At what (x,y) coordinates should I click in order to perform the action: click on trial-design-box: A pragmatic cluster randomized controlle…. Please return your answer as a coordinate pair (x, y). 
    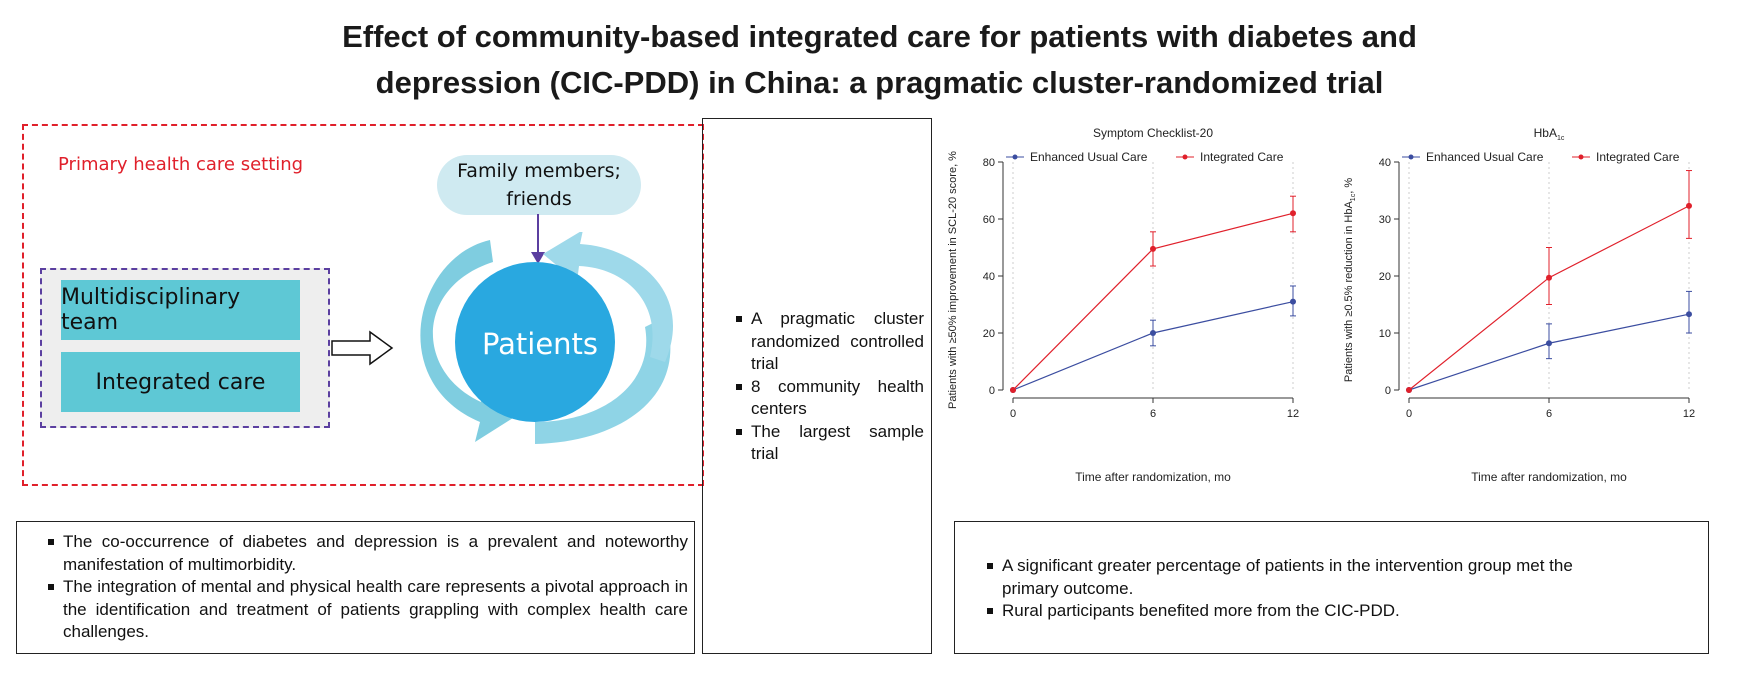
    Looking at the image, I should click on (817, 386).